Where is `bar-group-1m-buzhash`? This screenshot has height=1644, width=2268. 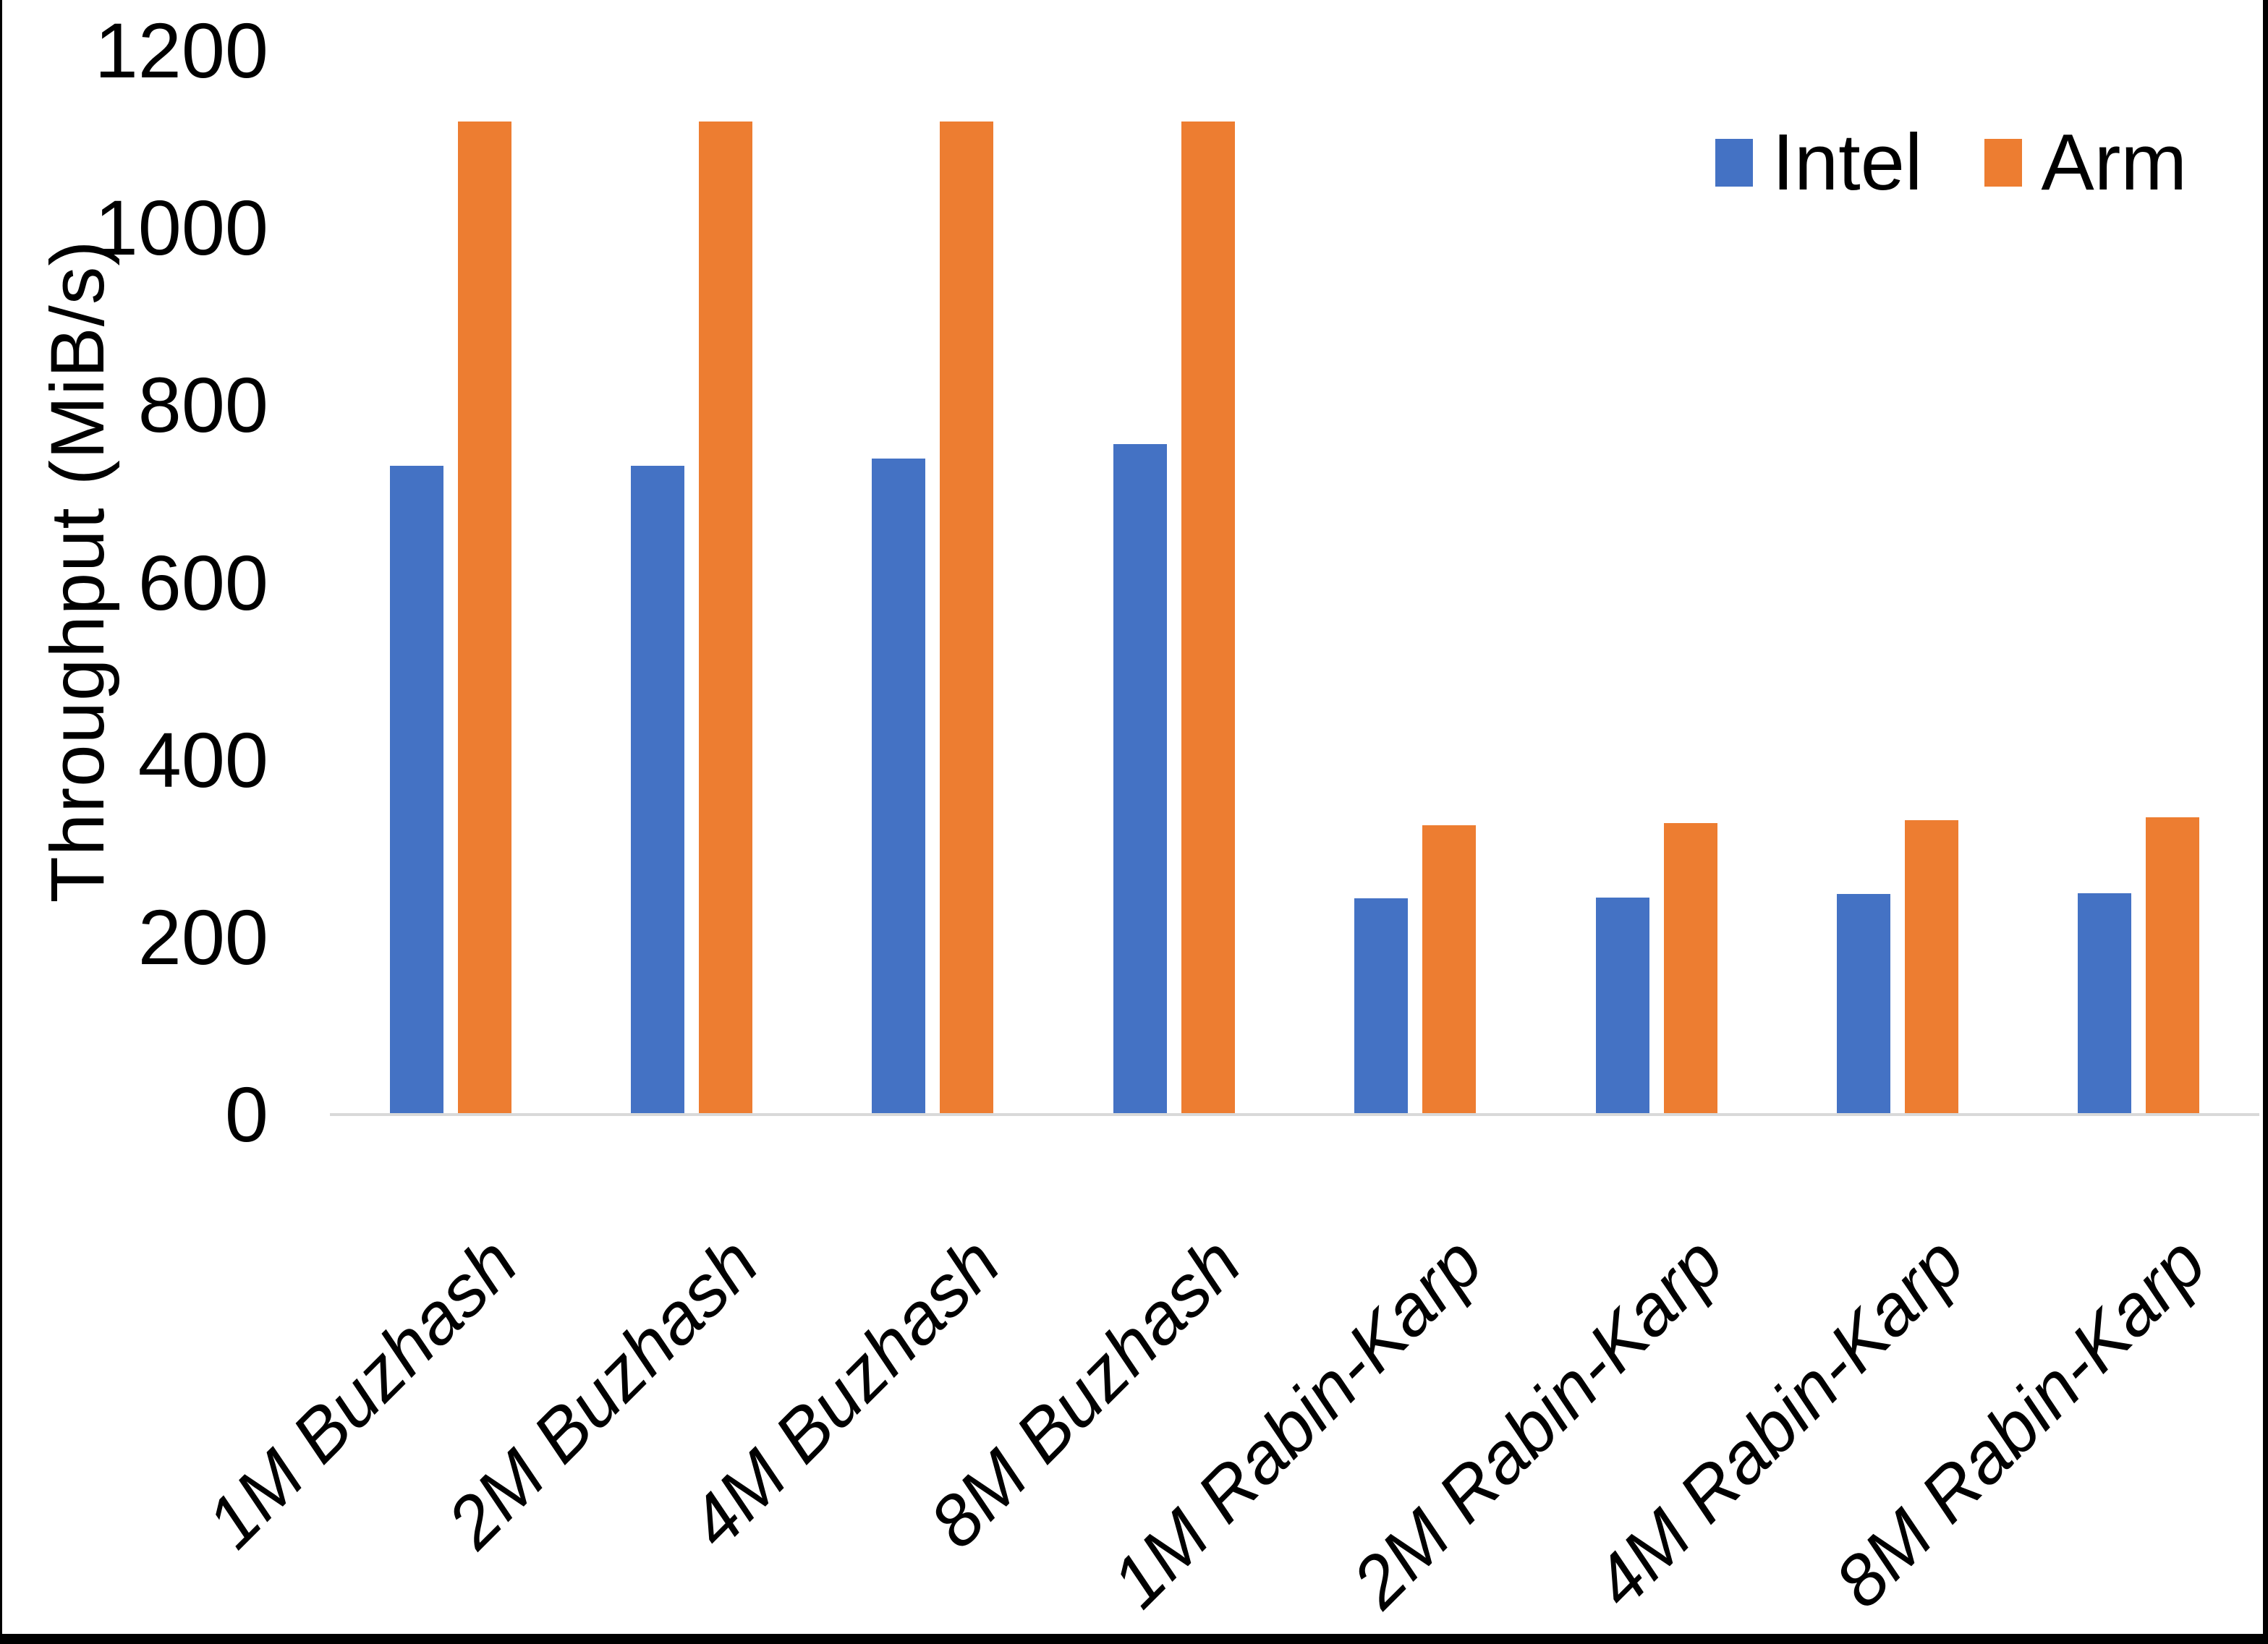 bar-group-1m-buzhash is located at coordinates (450, 583).